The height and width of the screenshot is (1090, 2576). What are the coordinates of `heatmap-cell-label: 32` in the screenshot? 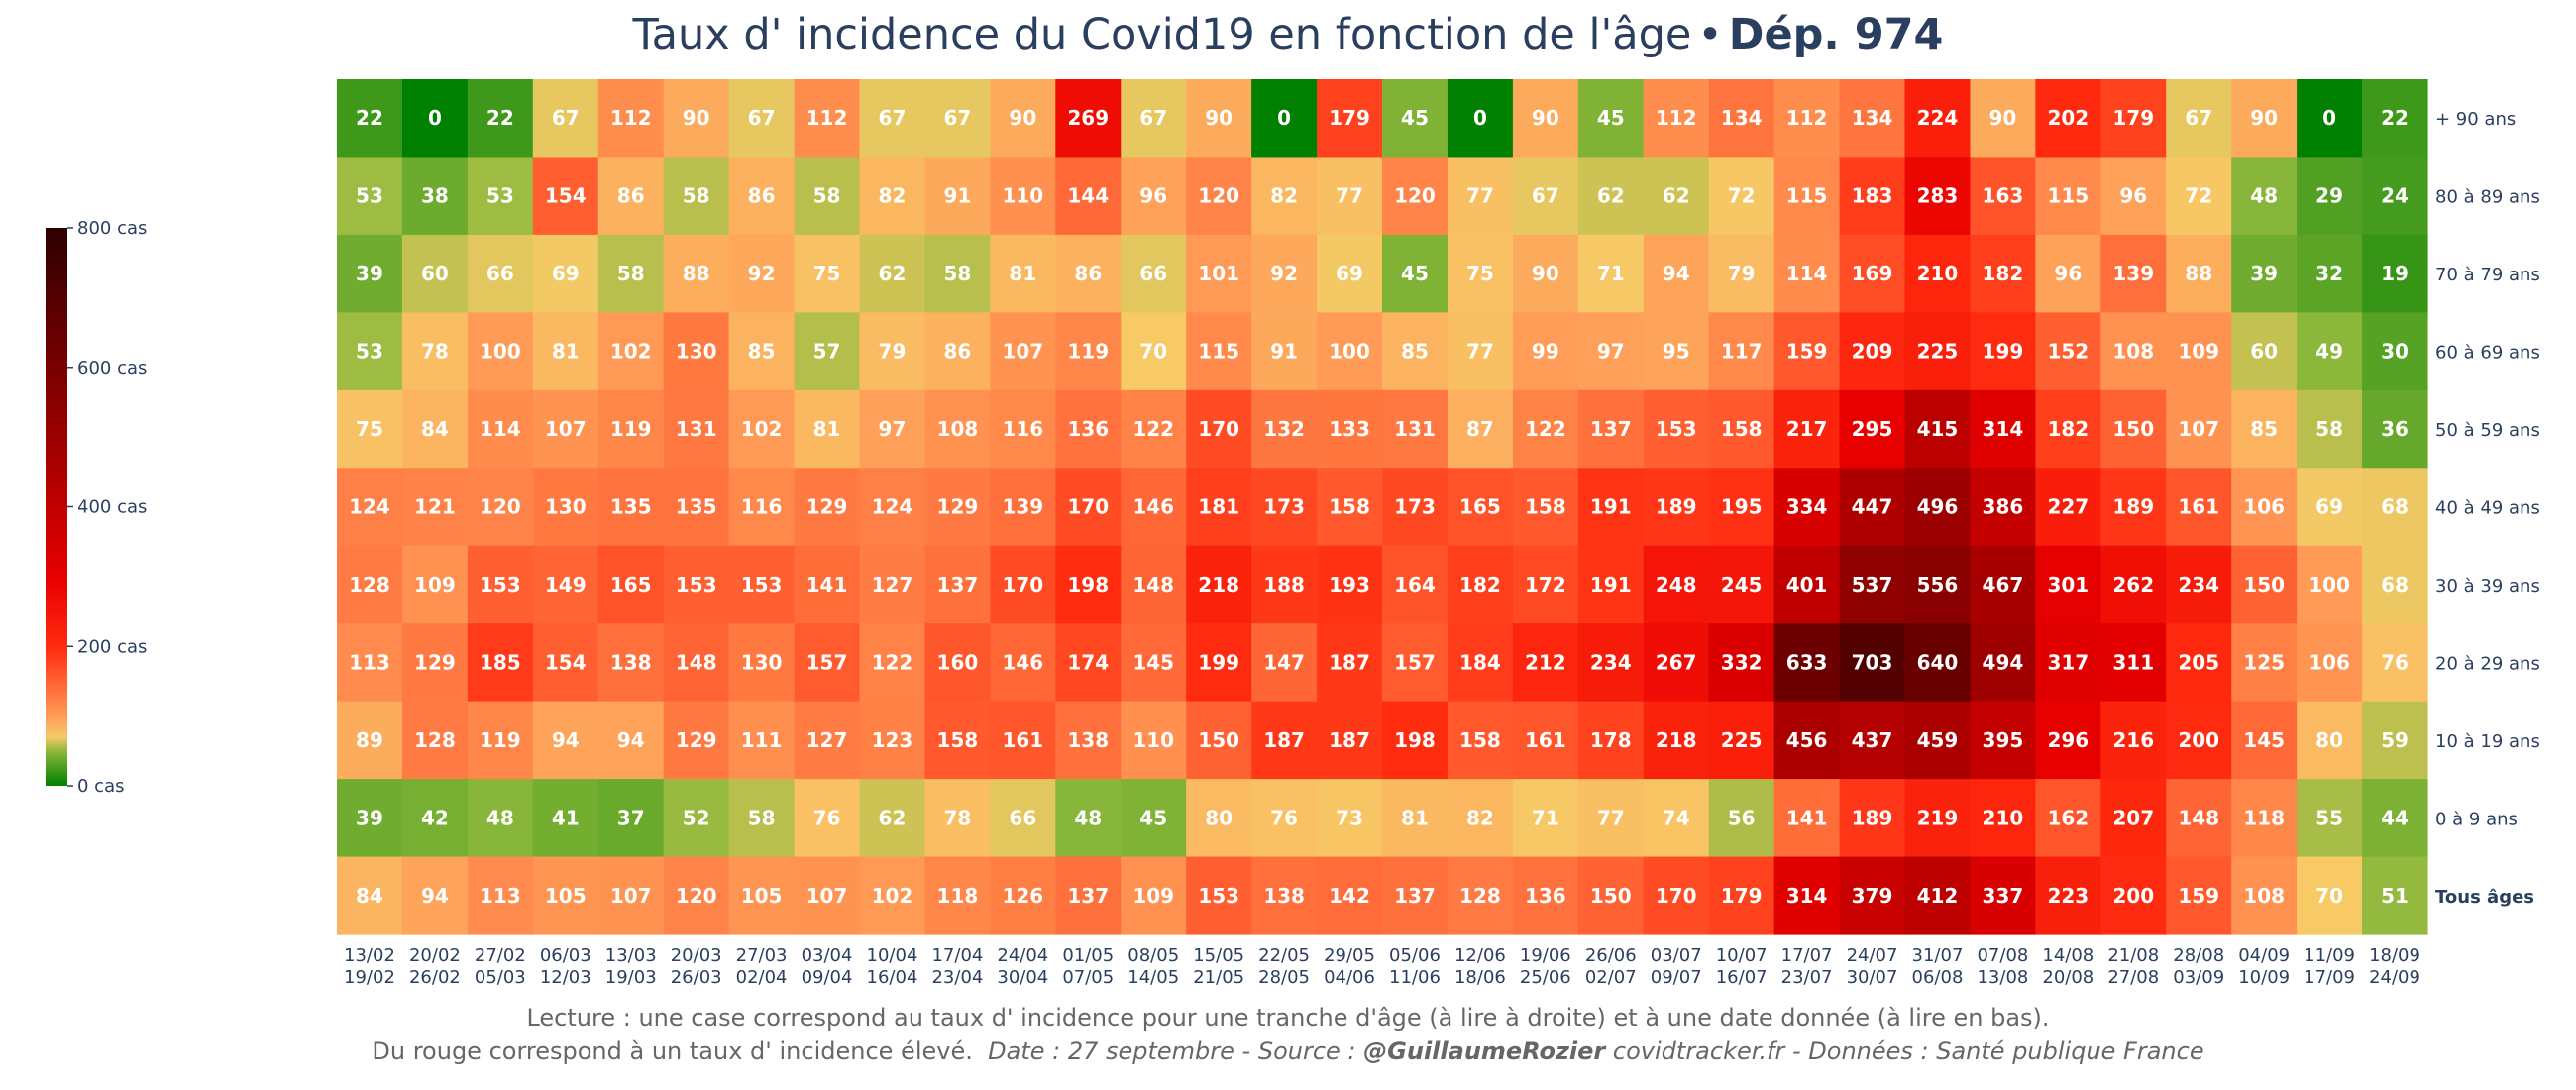 It's located at (2329, 273).